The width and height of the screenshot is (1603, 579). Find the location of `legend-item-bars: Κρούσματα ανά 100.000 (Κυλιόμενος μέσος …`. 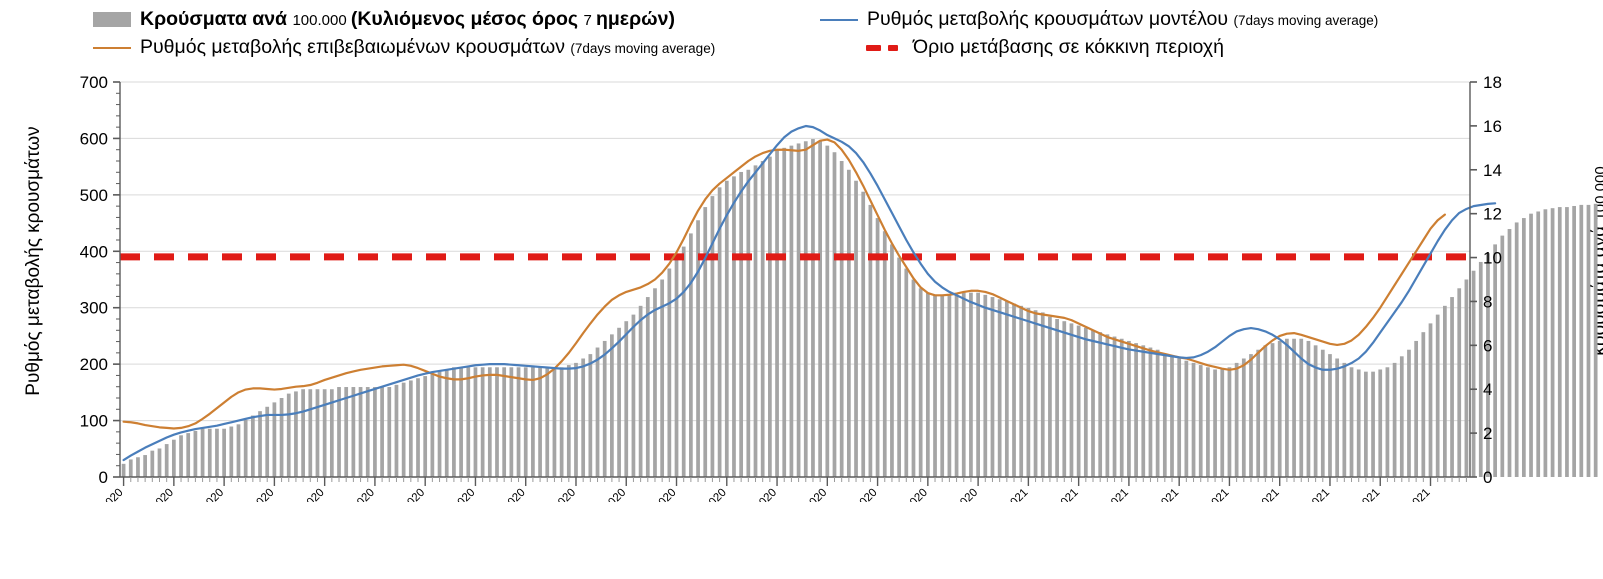

legend-item-bars: Κρούσματα ανά 100.000 (Κυλιόμενος μέσος … is located at coordinates (384, 19).